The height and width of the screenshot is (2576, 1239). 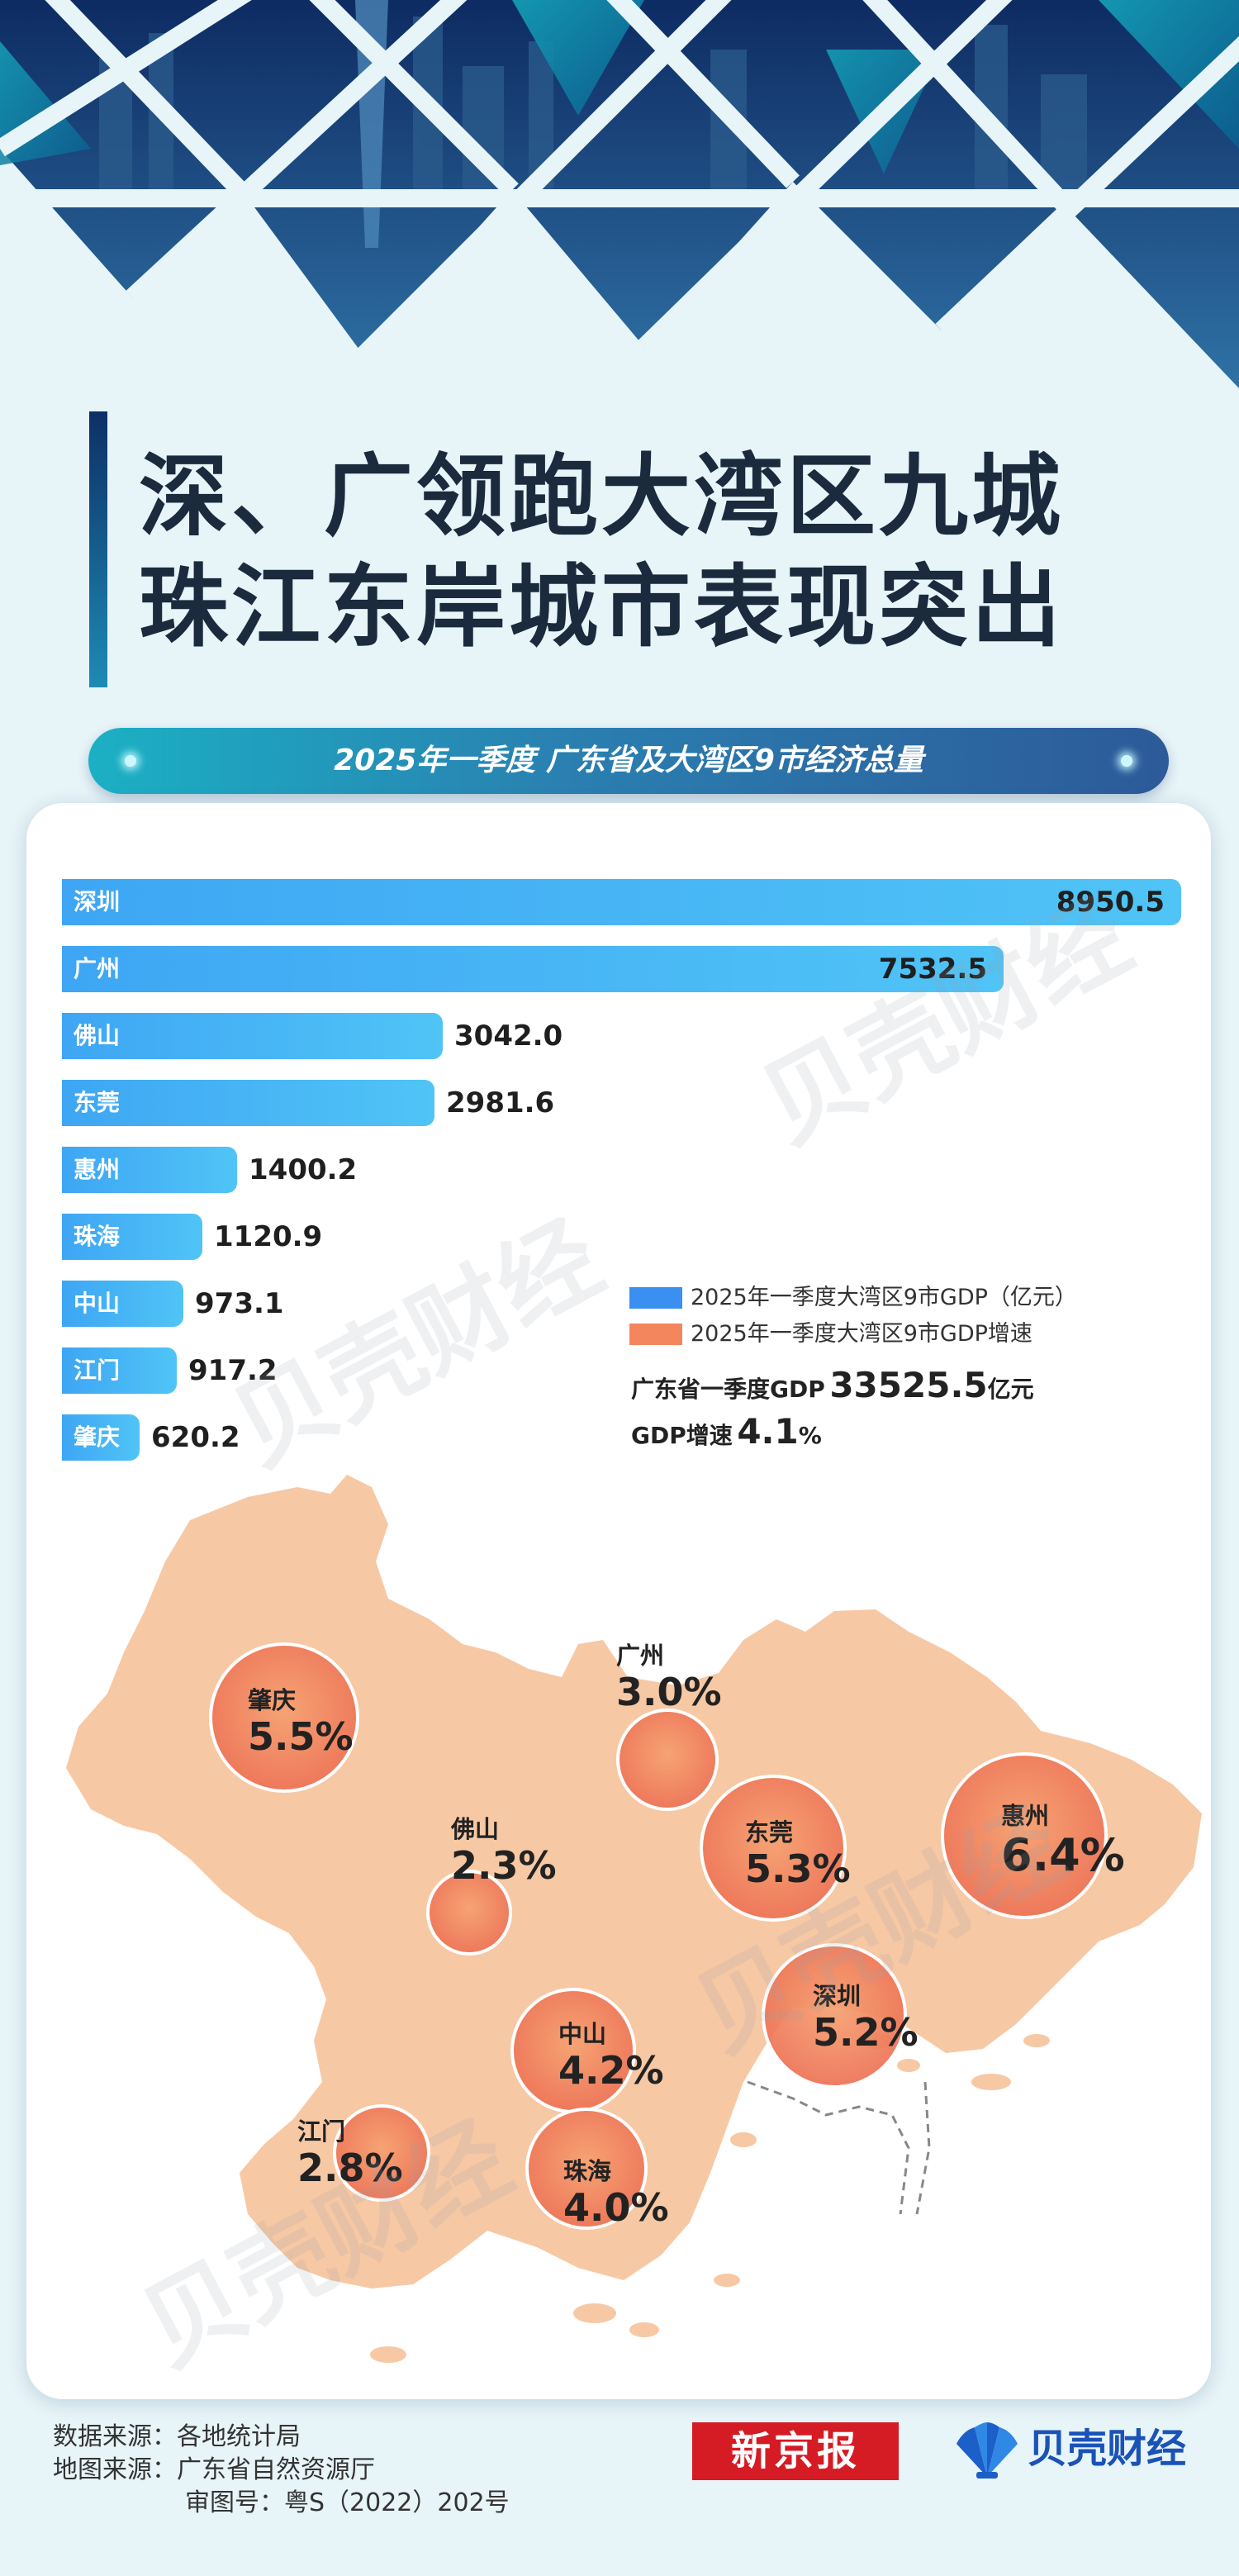 I want to click on bar-row: 中山 973.1, so click(x=640, y=1304).